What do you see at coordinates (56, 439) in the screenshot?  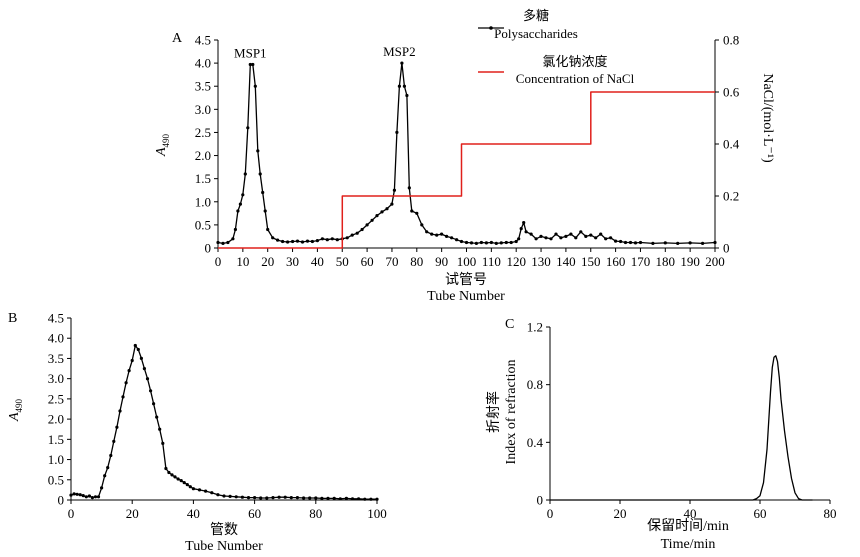 I see `panel-b-ytick-label: 1.5` at bounding box center [56, 439].